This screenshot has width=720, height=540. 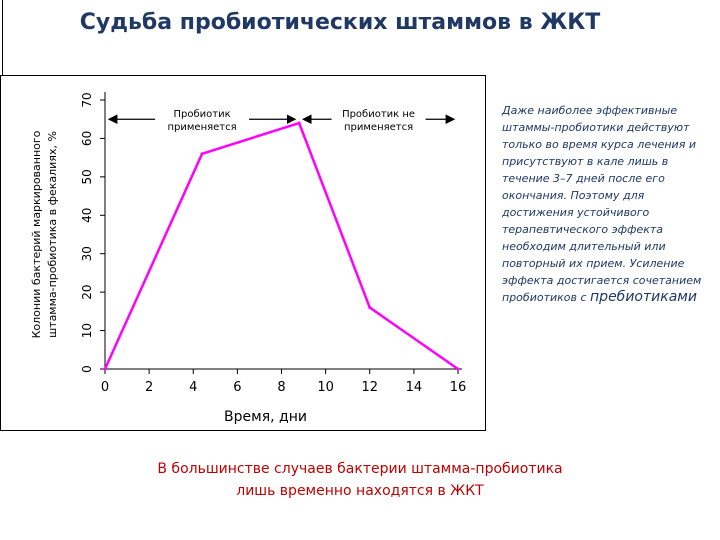 What do you see at coordinates (87, 292) in the screenshot?
I see `y-tick-label: 20` at bounding box center [87, 292].